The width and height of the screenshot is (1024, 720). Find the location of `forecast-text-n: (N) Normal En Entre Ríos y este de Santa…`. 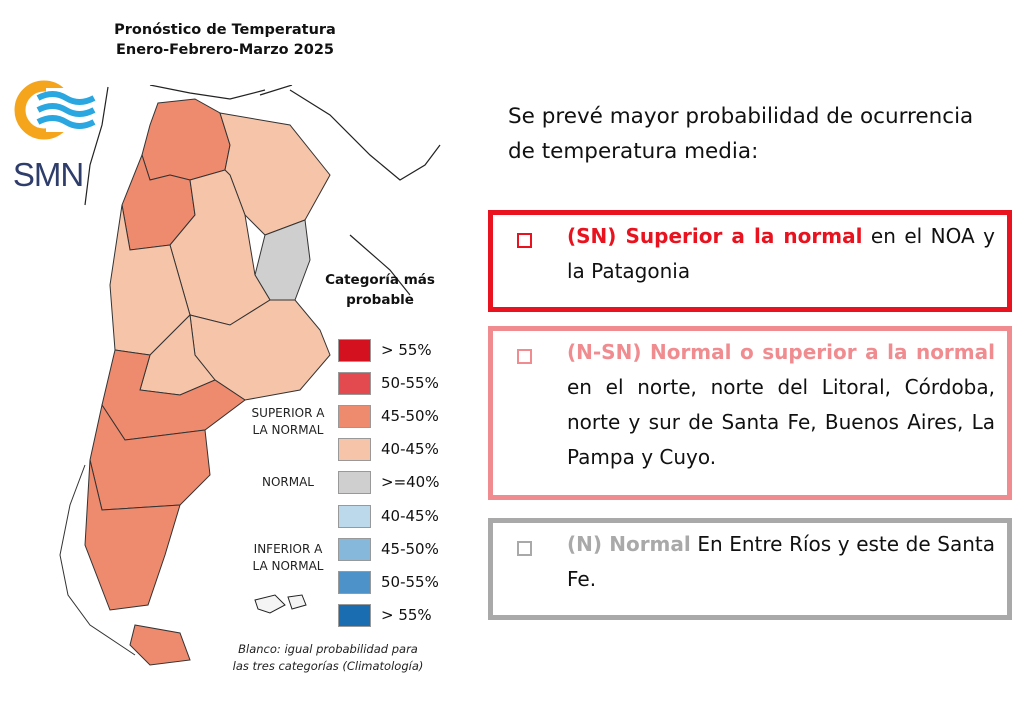

forecast-text-n: (N) Normal En Entre Ríos y este de Santa… is located at coordinates (781, 562).